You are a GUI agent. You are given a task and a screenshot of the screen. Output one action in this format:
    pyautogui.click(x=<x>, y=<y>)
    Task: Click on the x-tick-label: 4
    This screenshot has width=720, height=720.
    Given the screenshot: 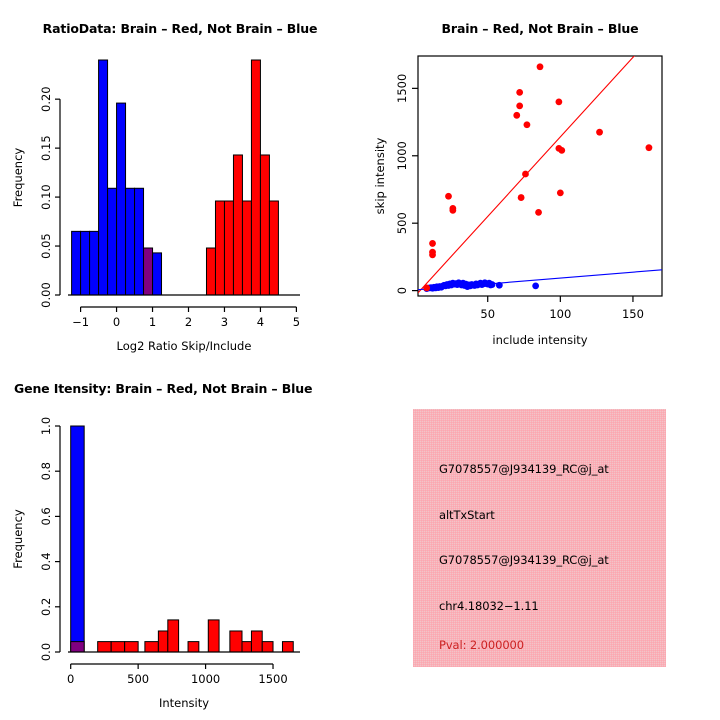 What is the action you would take?
    pyautogui.click(x=260, y=322)
    